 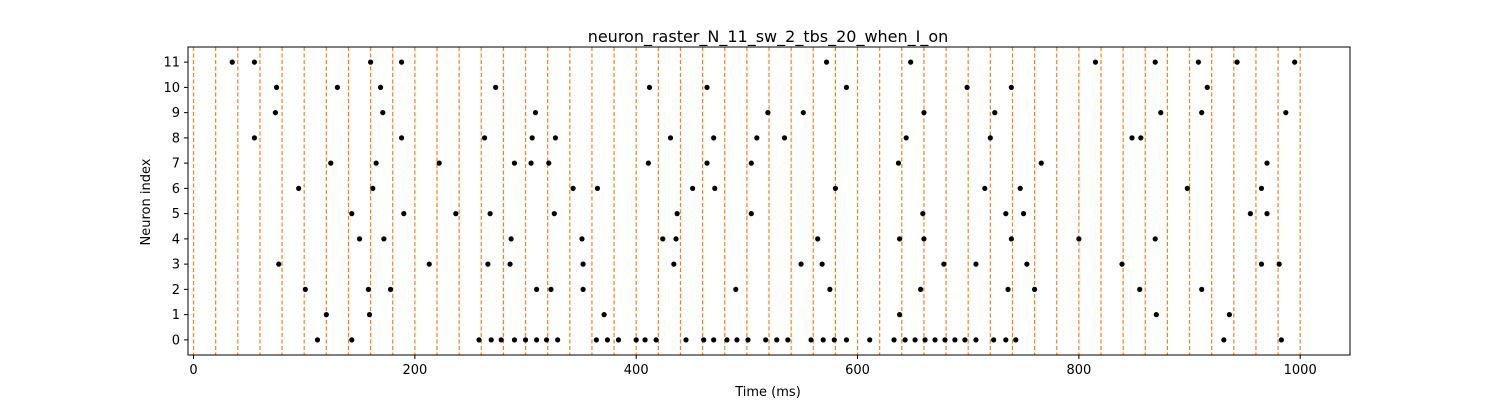 What do you see at coordinates (176, 189) in the screenshot?
I see `y-tick-label: 6` at bounding box center [176, 189].